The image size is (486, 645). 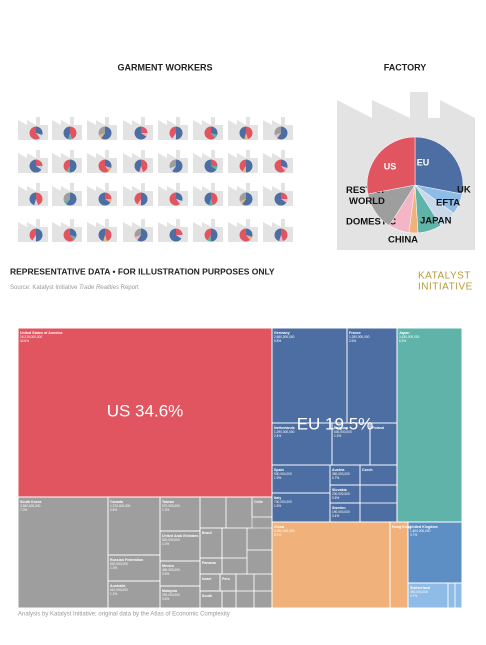 I want to click on cell-share: 1.9%, so click(x=277, y=478).